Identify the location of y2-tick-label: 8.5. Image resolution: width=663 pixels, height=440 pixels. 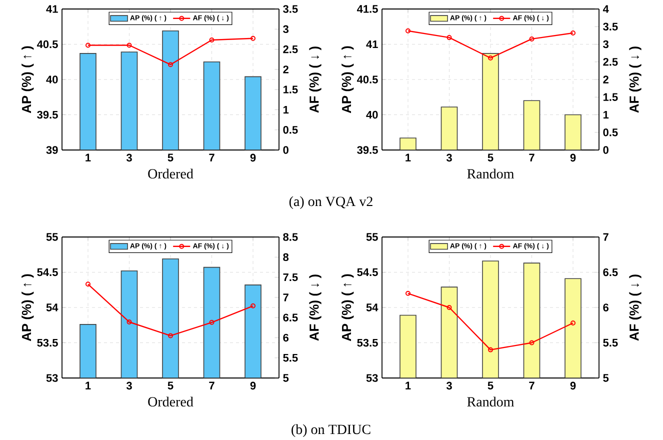
(290, 237).